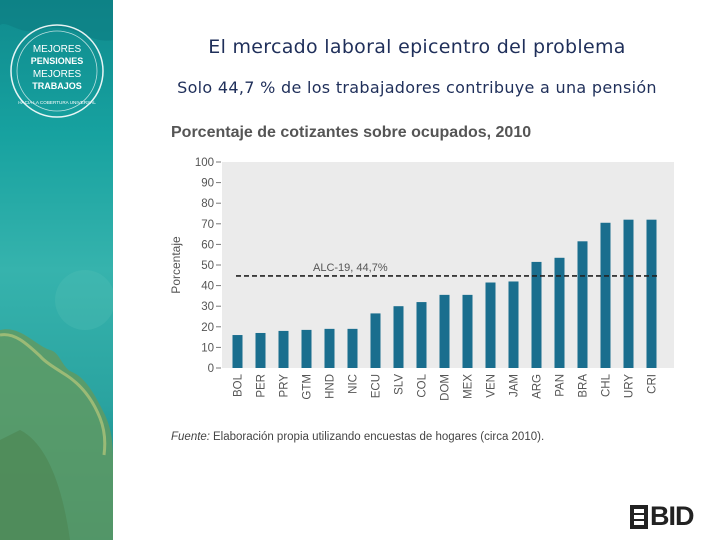 This screenshot has height=540, width=720. I want to click on bar-per, so click(260, 350).